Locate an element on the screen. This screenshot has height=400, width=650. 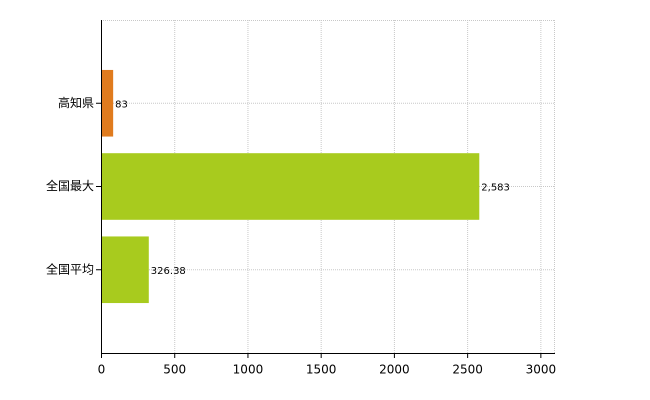
x-tick-label: 1500 is located at coordinates (321, 370).